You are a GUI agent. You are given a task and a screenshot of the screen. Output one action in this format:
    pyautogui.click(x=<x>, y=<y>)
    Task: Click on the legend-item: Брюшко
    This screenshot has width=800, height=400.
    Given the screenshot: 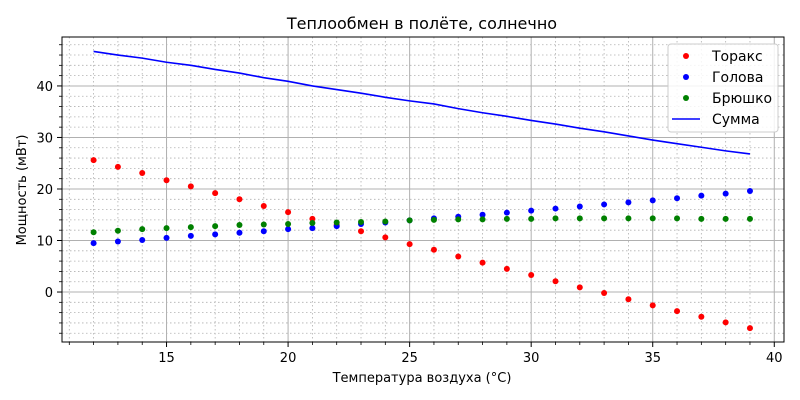 What is the action you would take?
    pyautogui.click(x=727, y=99)
    